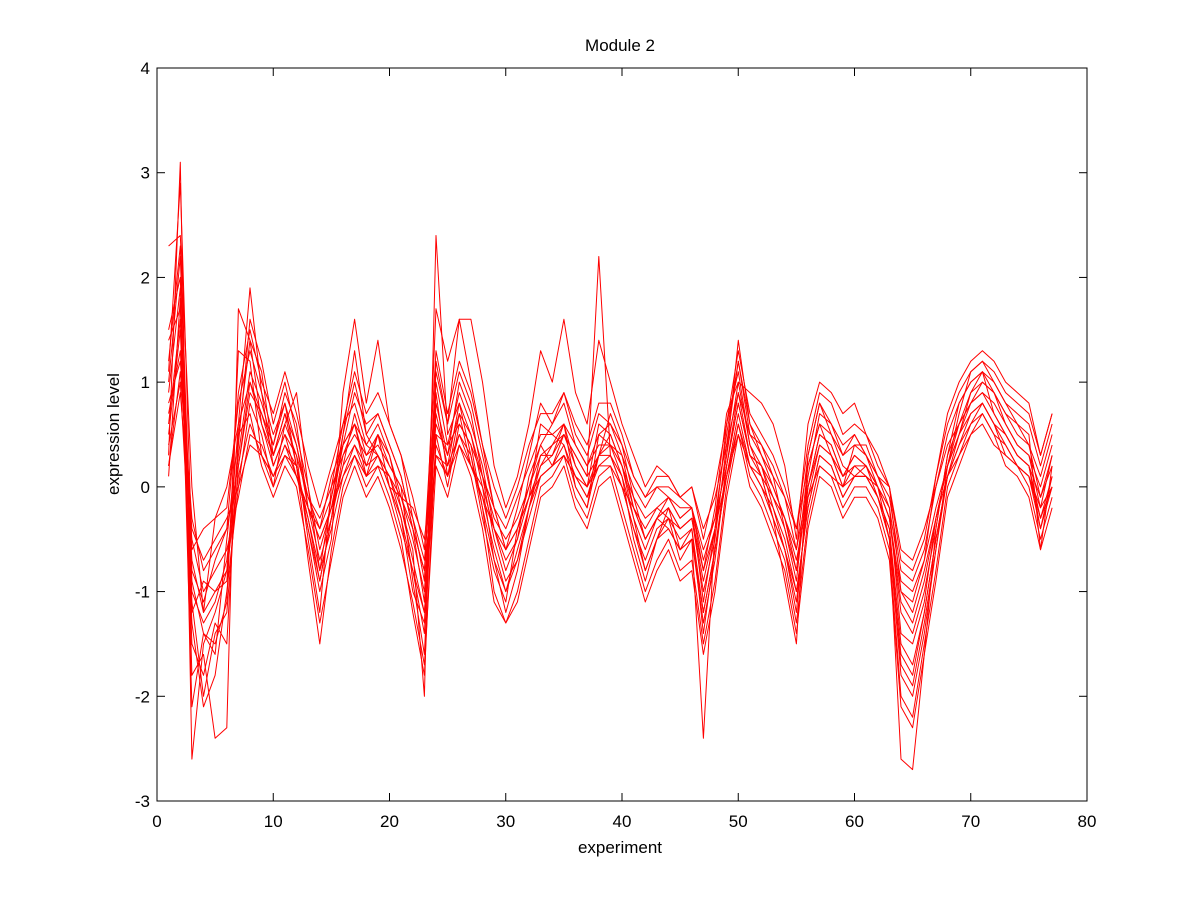  What do you see at coordinates (145, 277) in the screenshot?
I see `y-tick-label: 2` at bounding box center [145, 277].